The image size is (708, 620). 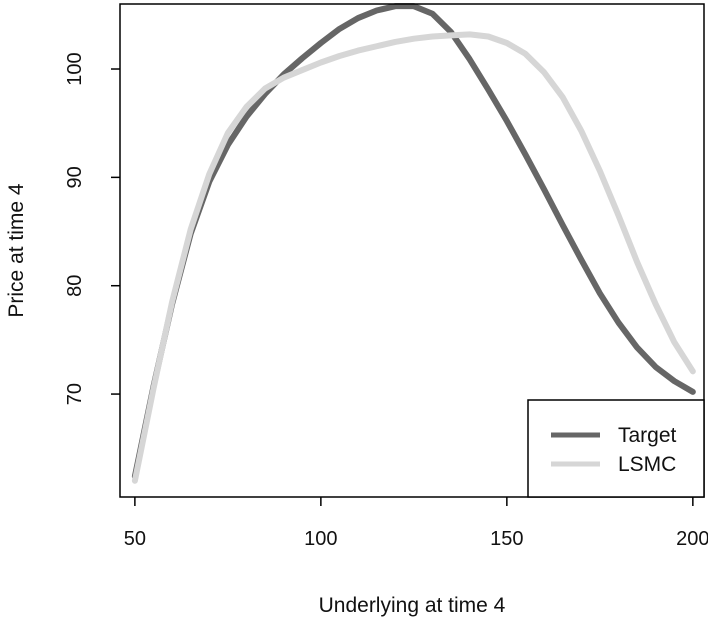 What do you see at coordinates (320, 539) in the screenshot?
I see `x-tick-label: 100` at bounding box center [320, 539].